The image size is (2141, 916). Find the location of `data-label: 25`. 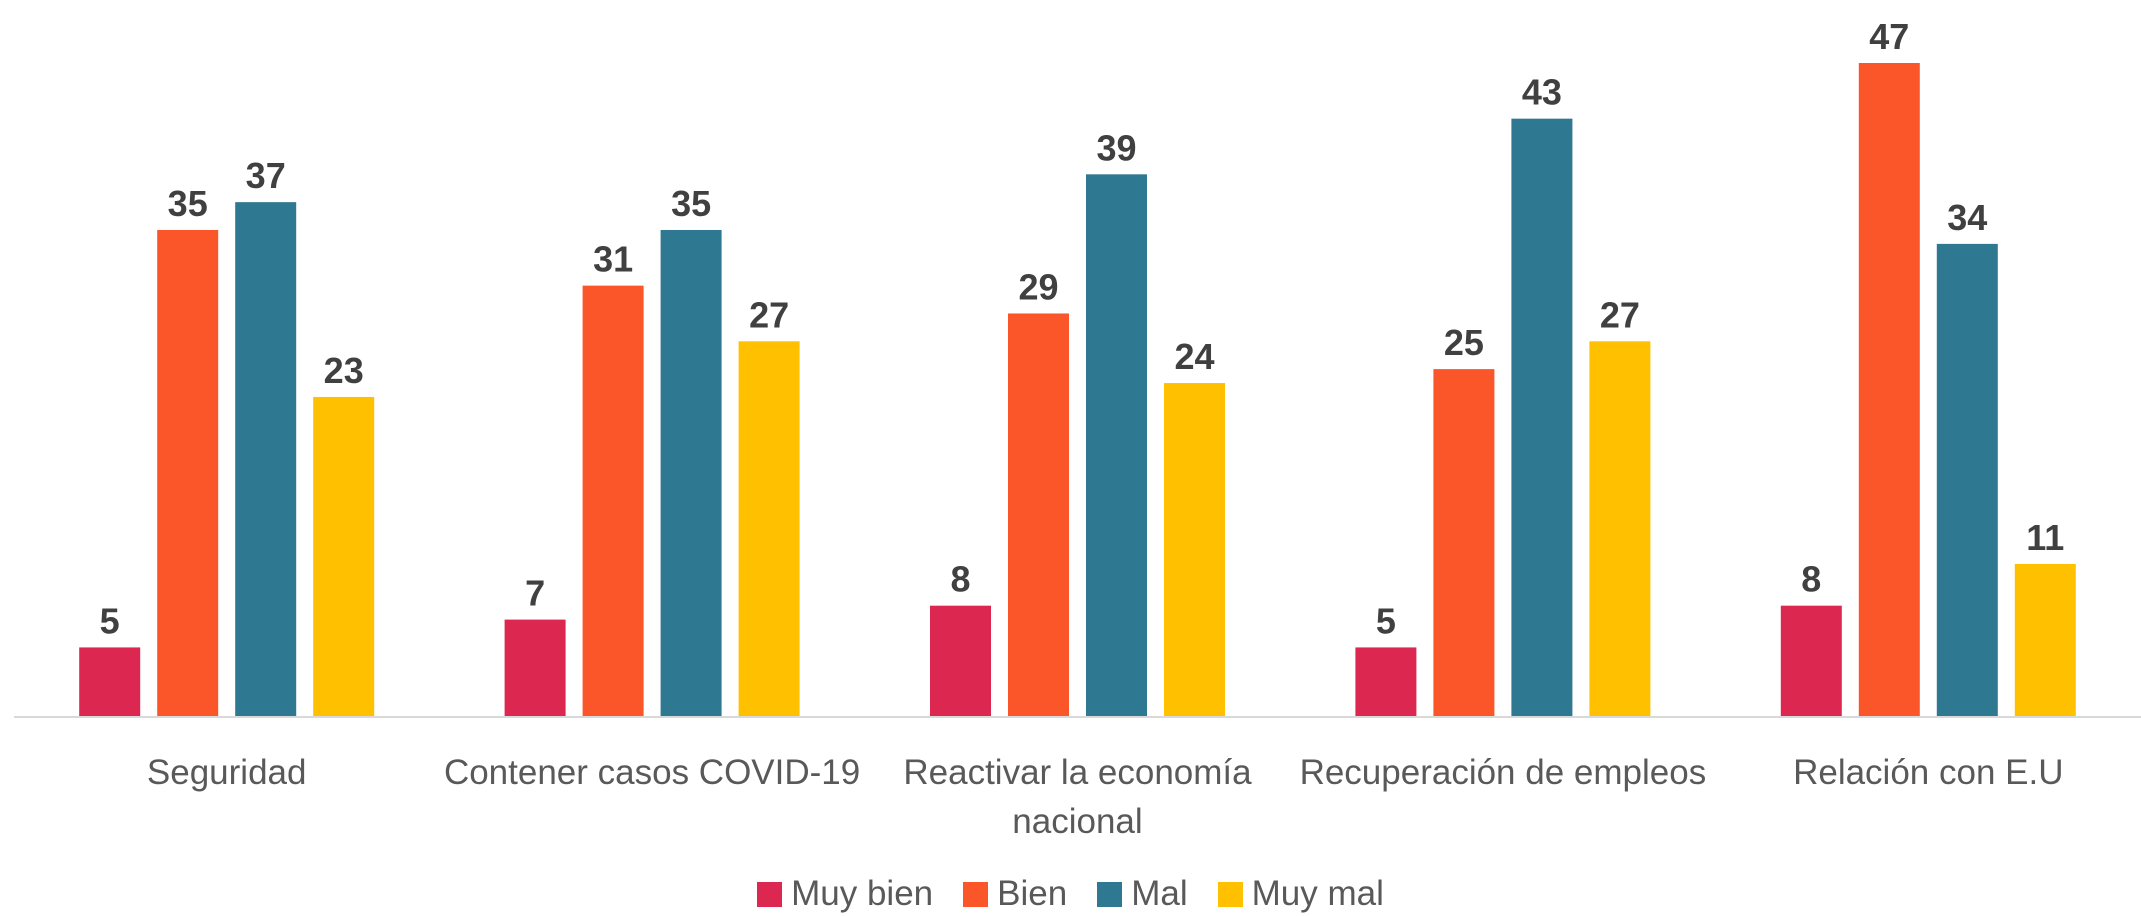

data-label: 25 is located at coordinates (1464, 342).